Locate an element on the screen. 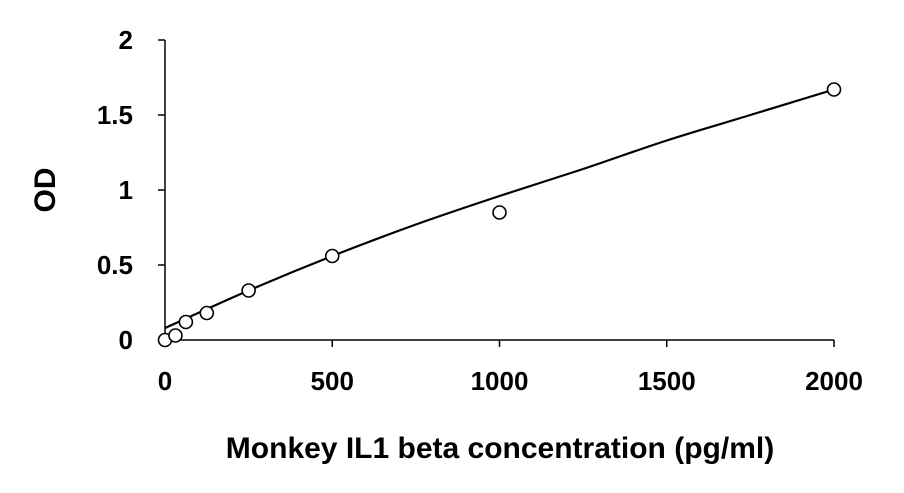 This screenshot has height=493, width=904. x-axis-title: Monkey IL1 beta concentration (pg/ml) is located at coordinates (500, 448).